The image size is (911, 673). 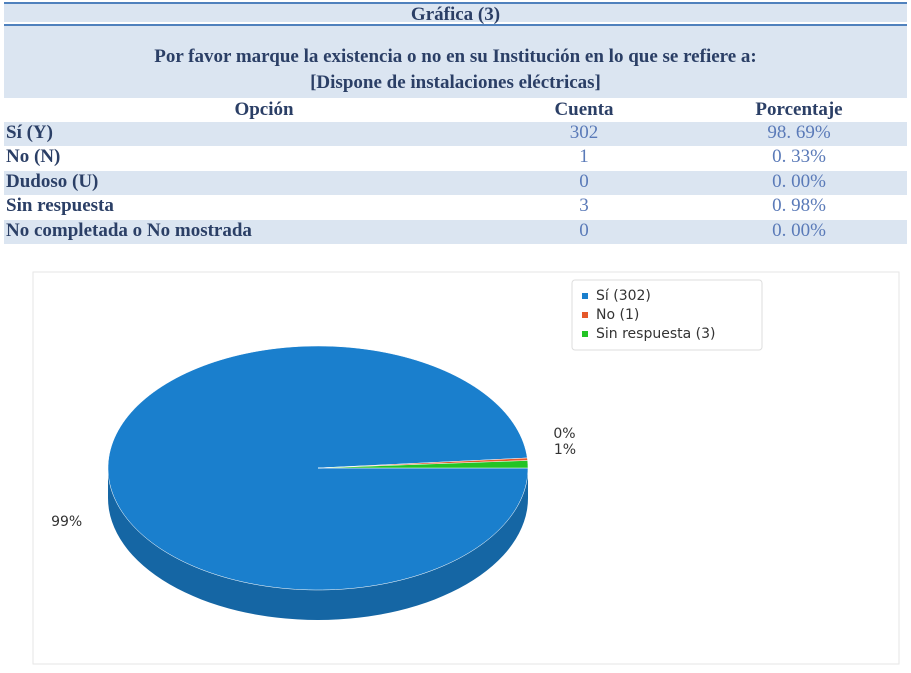 I want to click on column-header: Opción, so click(x=264, y=109).